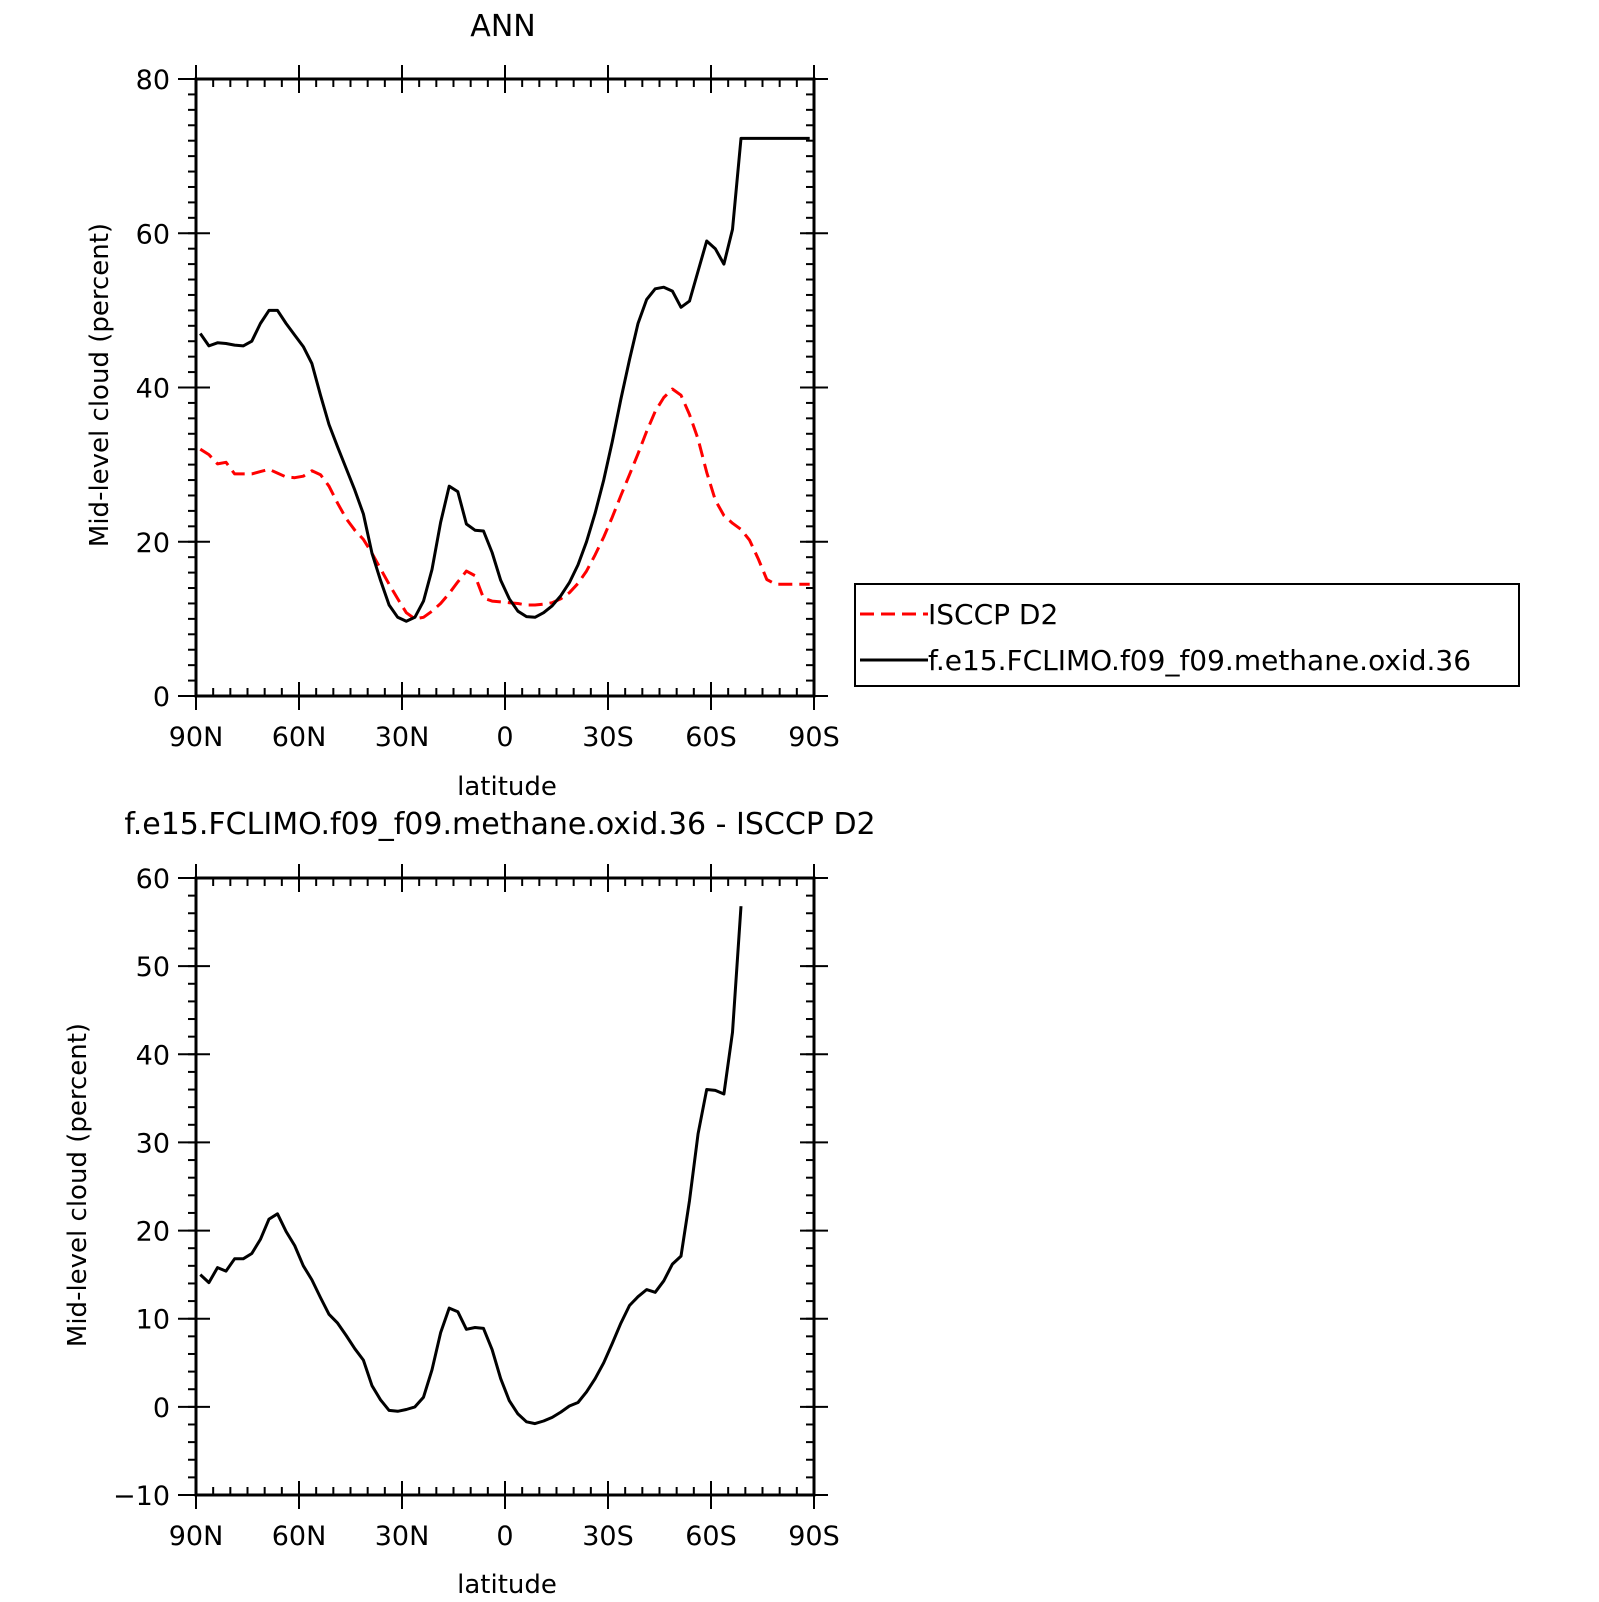  I want to click on y-tick-label: 10, so click(153, 1320).